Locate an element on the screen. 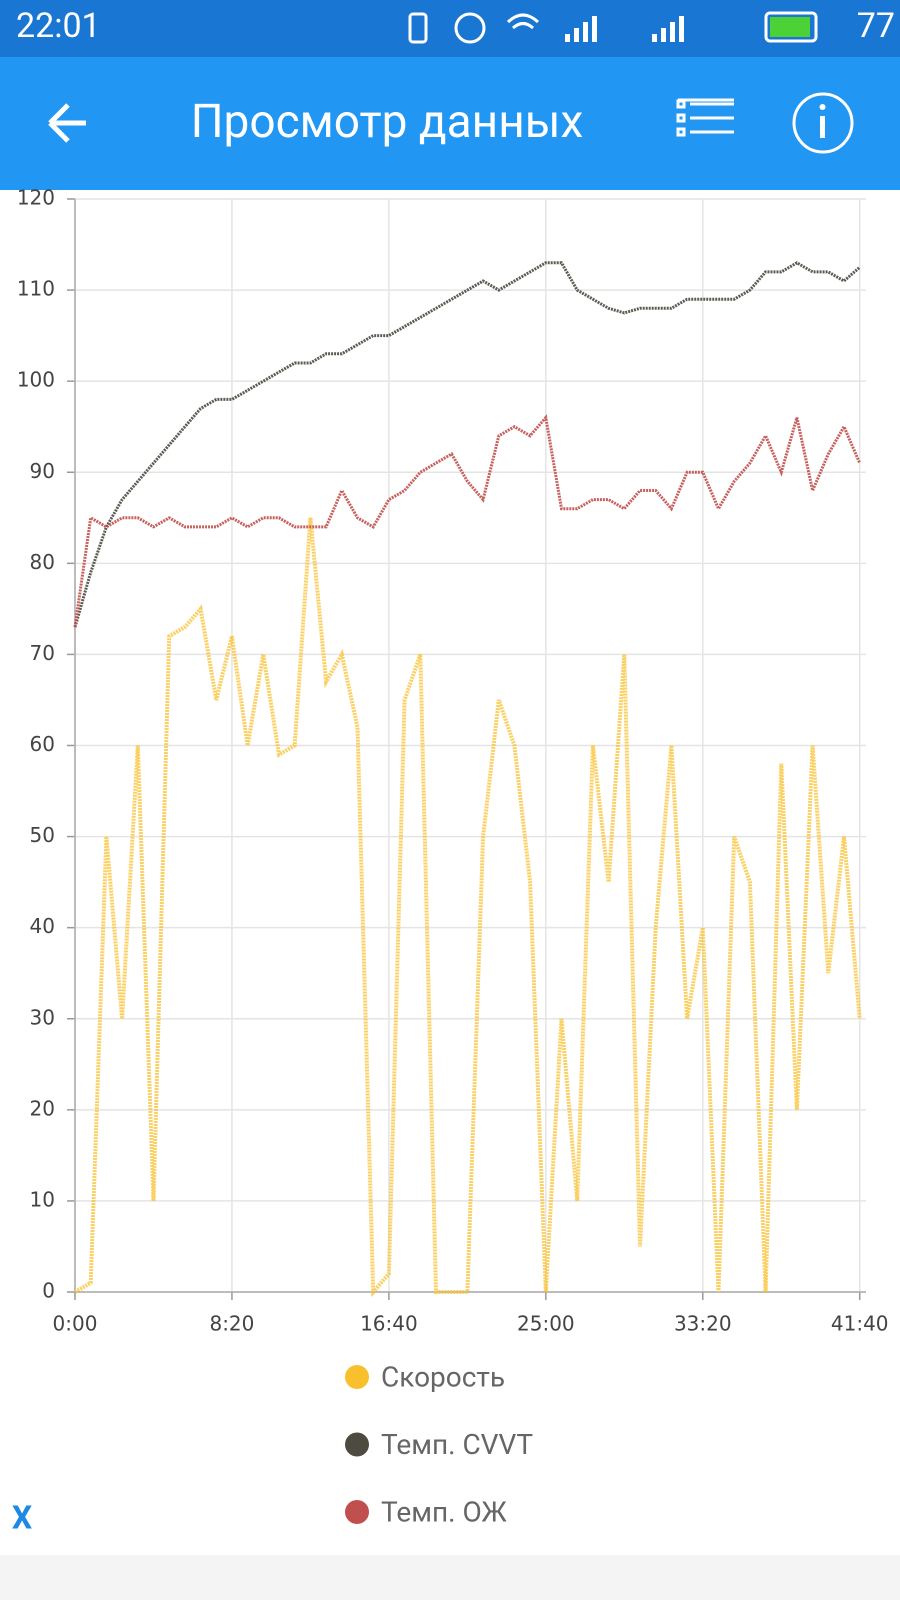 Image resolution: width=900 pixels, height=1600 pixels. battery-level is located at coordinates (790, 27).